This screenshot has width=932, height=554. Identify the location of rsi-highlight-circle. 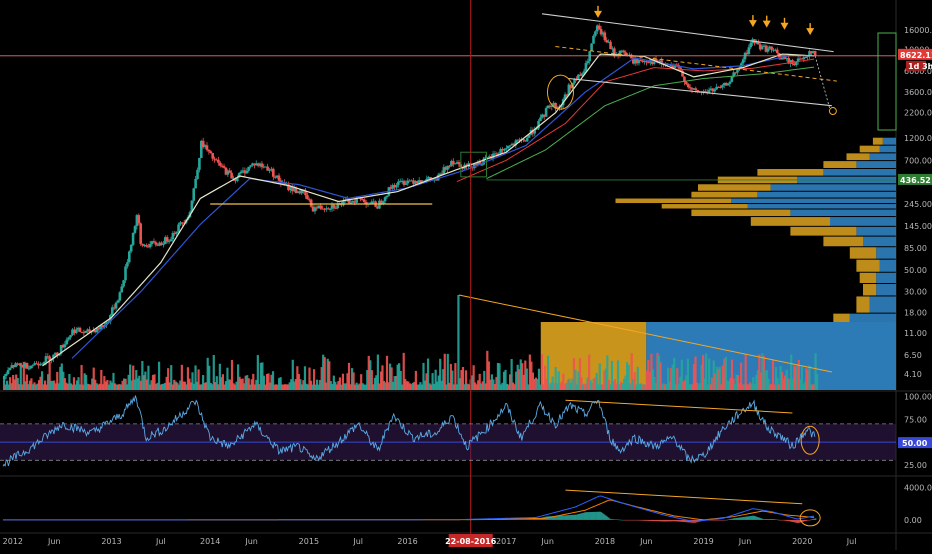
(810, 440).